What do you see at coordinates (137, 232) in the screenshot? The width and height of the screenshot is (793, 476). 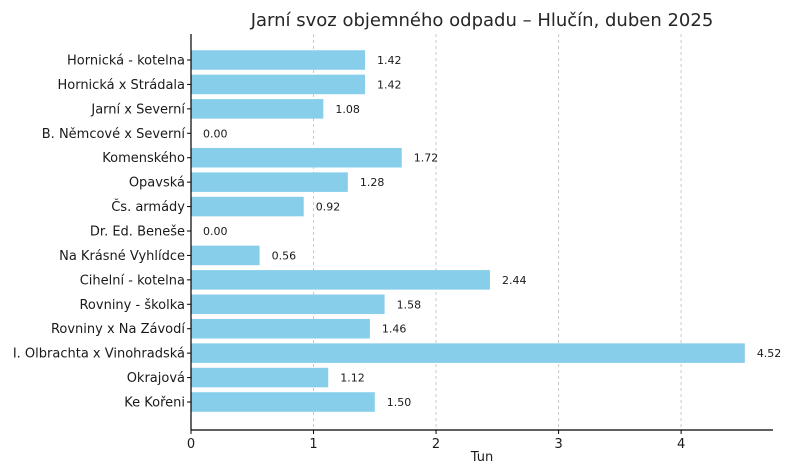 I see `category-label: Dr. Ed. Beneše` at bounding box center [137, 232].